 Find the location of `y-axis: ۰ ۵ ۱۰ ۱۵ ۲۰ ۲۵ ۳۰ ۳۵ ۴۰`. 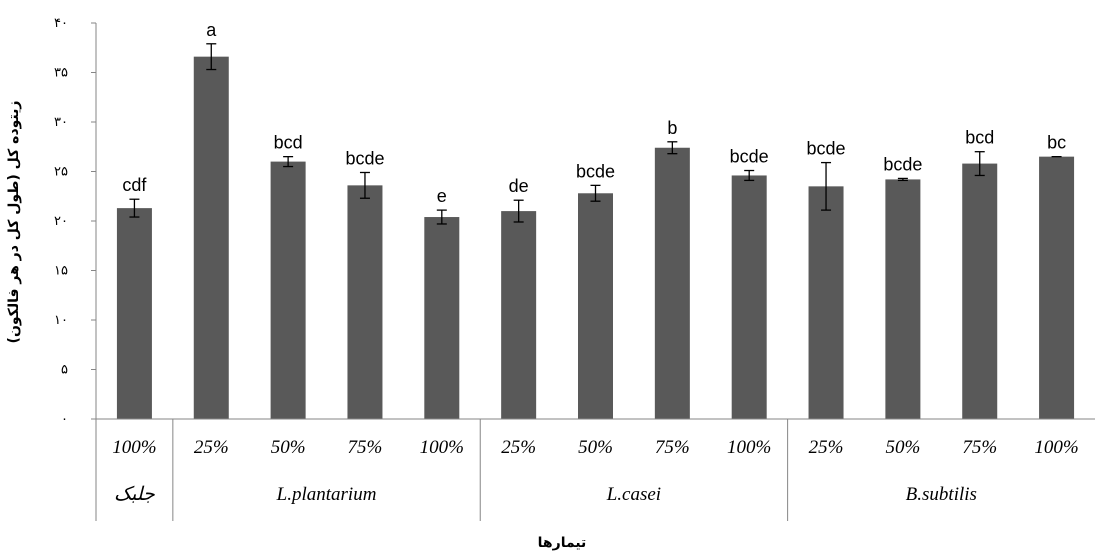

y-axis: ۰ ۵ ۱۰ ۱۵ ۲۰ ۲۵ ۳۰ ۳۵ ۴۰ is located at coordinates (75, 221).